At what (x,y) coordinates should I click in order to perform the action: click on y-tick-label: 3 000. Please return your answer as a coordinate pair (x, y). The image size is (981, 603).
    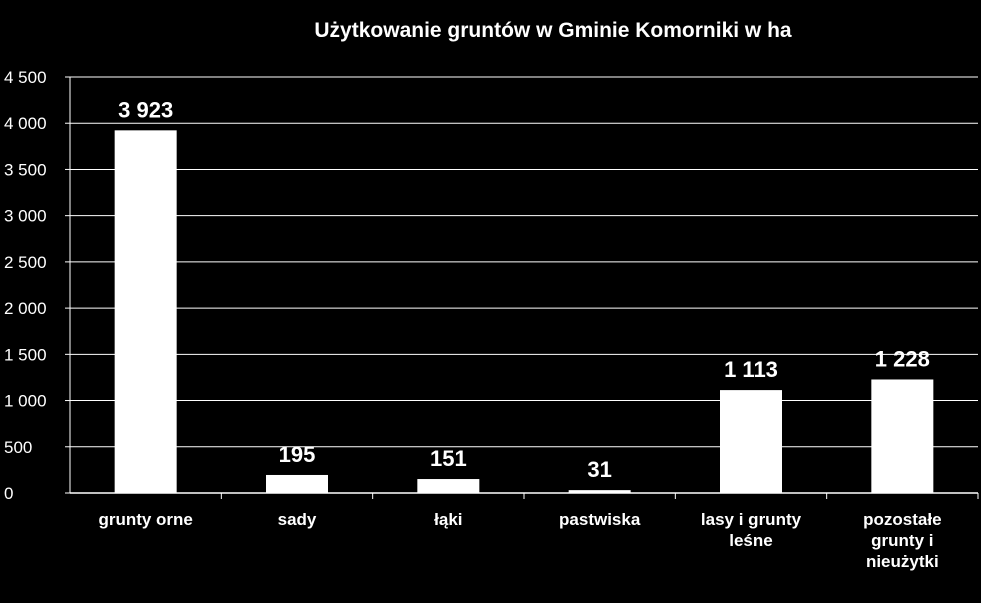
    Looking at the image, I should click on (25, 216).